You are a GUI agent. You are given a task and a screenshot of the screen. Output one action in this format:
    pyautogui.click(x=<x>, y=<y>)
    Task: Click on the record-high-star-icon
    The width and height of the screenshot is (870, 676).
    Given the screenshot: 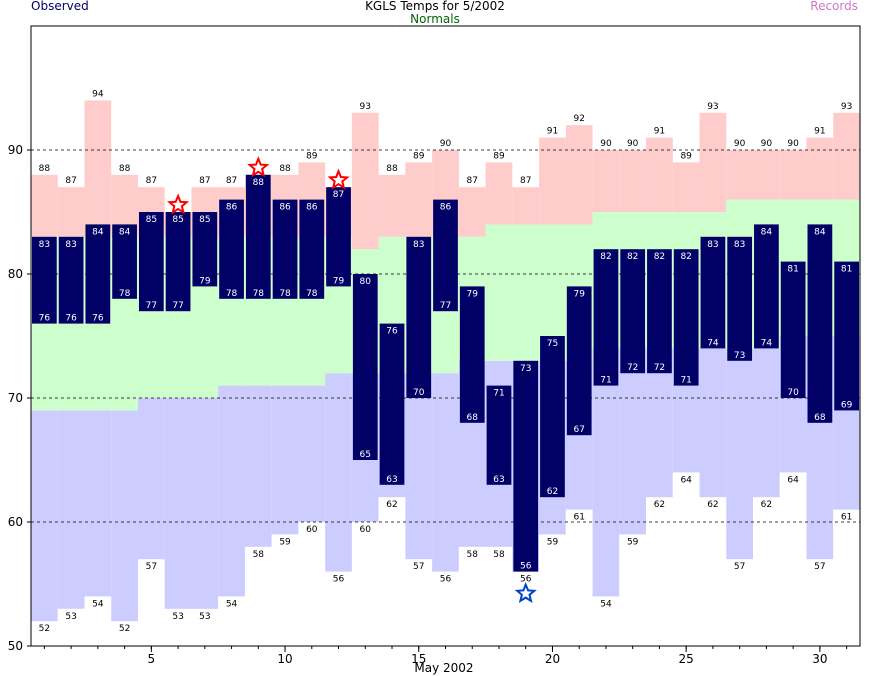 What is the action you would take?
    pyautogui.click(x=258, y=167)
    